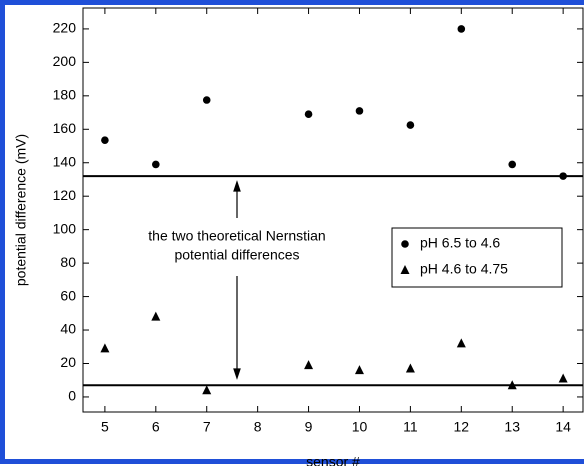  Describe the element at coordinates (460, 243) in the screenshot. I see `legend-label: pH 6.5 to 4.6` at that location.